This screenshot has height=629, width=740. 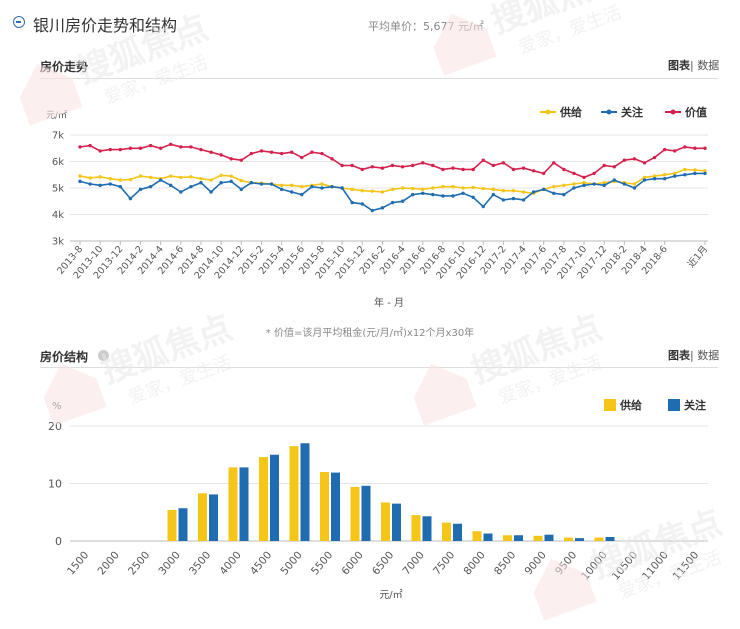 I want to click on structure-x-tick-label: 8000, so click(x=474, y=563).